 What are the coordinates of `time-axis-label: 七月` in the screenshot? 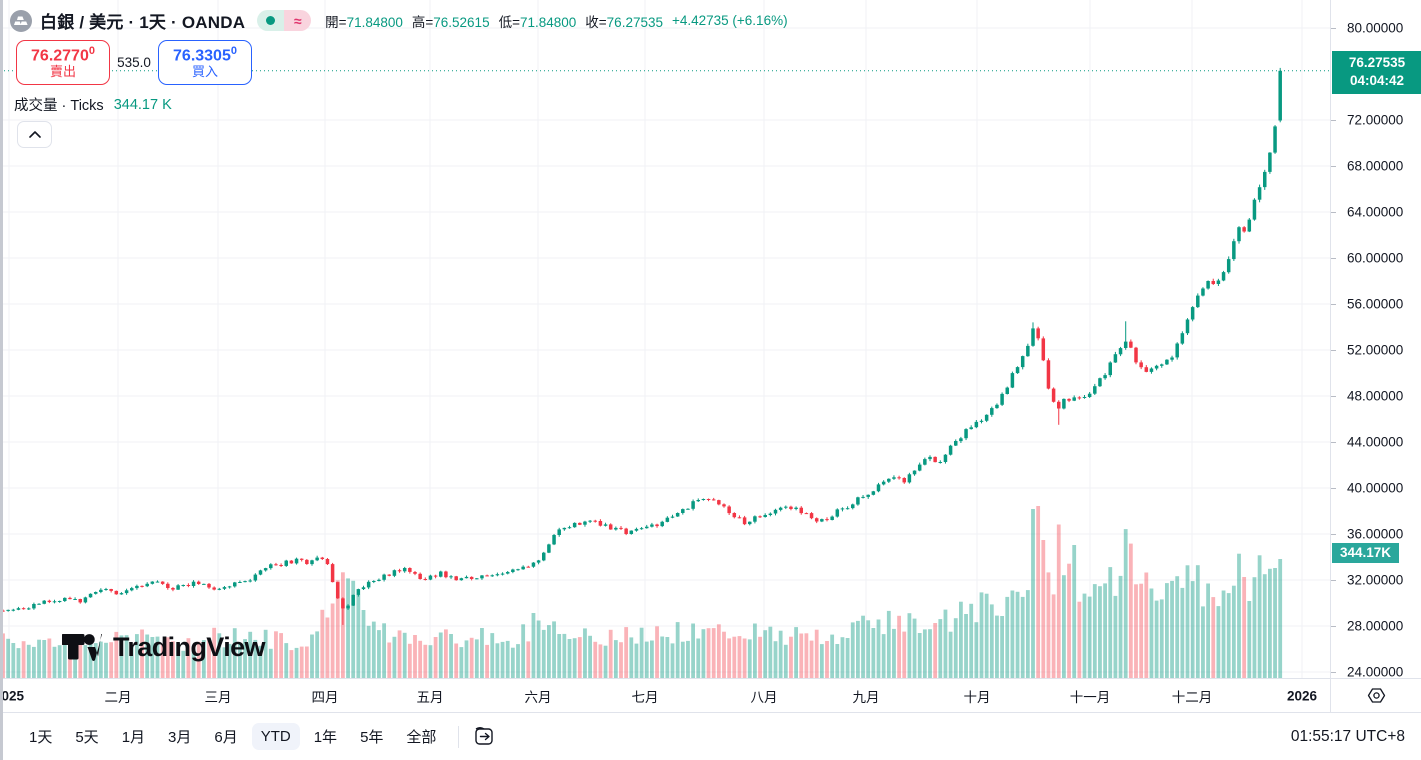 It's located at (645, 697).